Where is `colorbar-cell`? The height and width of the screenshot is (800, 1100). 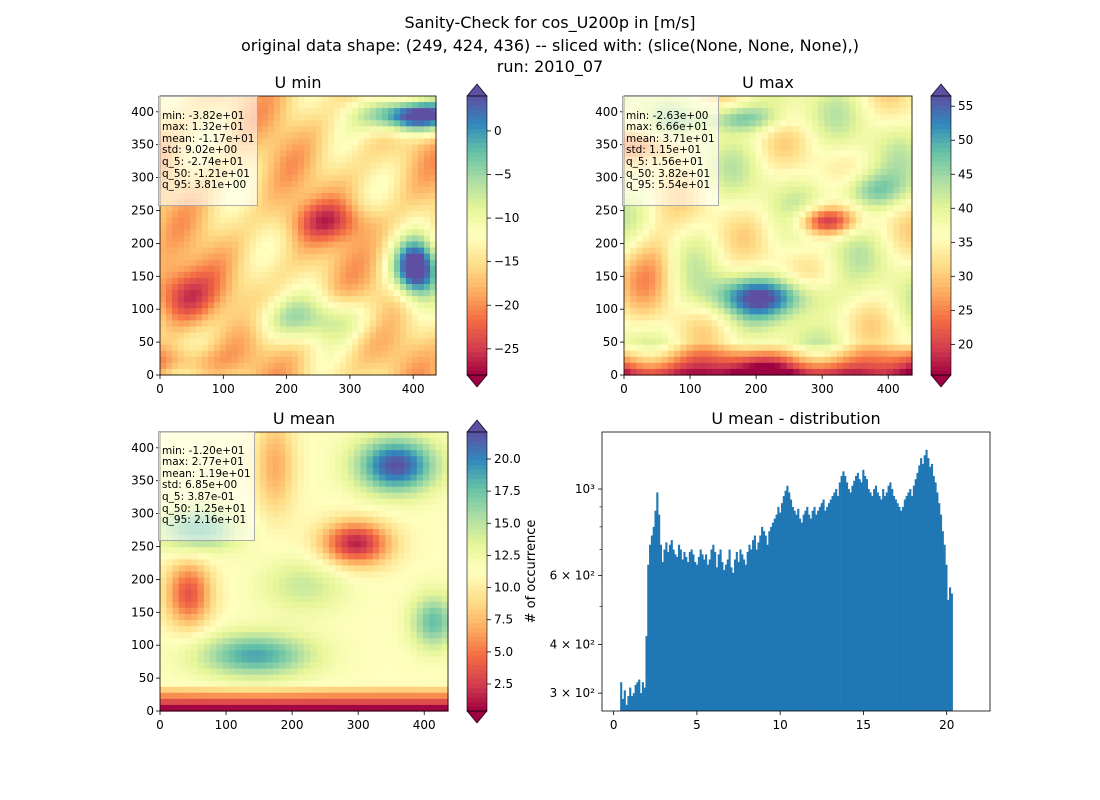 colorbar-cell is located at coordinates (477, 159).